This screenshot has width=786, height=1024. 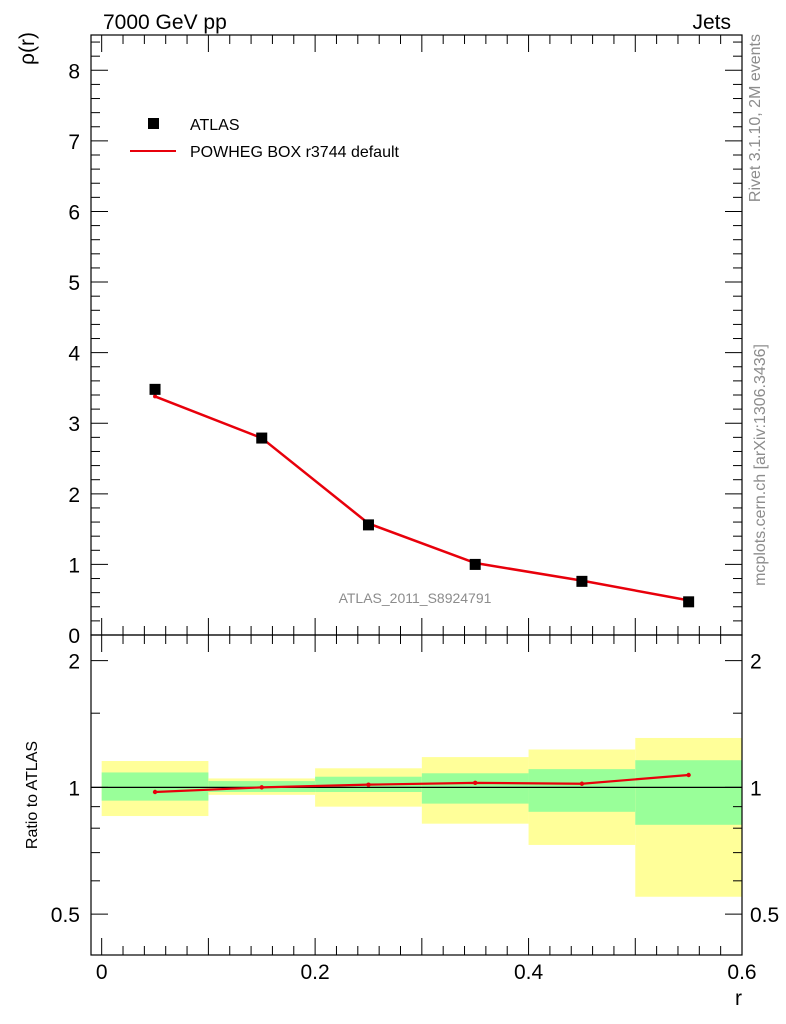 I want to click on main-y-tick-label: 6, so click(x=74, y=212).